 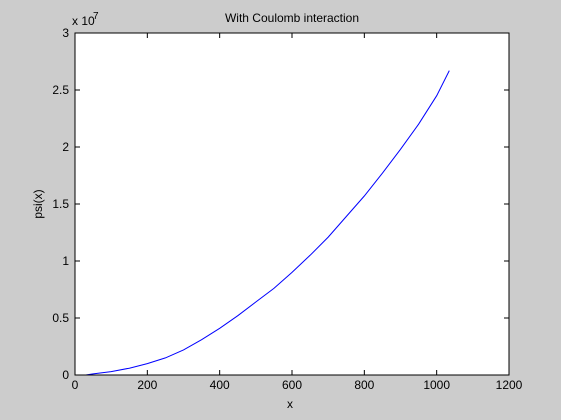 What do you see at coordinates (38, 203) in the screenshot?
I see `y-axis-label: psi(x)` at bounding box center [38, 203].